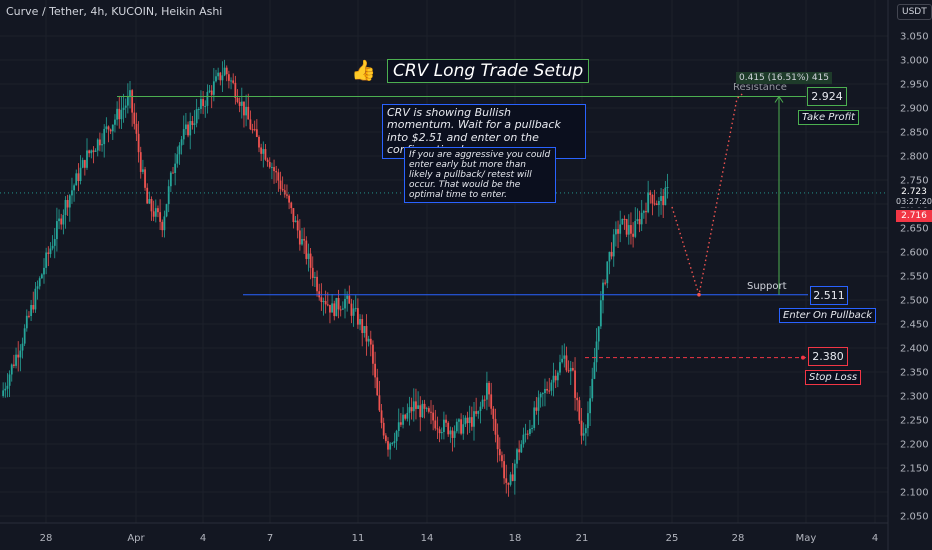 The image size is (932, 550). What do you see at coordinates (914, 216) in the screenshot?
I see `prev-price-tag: 2.716` at bounding box center [914, 216].